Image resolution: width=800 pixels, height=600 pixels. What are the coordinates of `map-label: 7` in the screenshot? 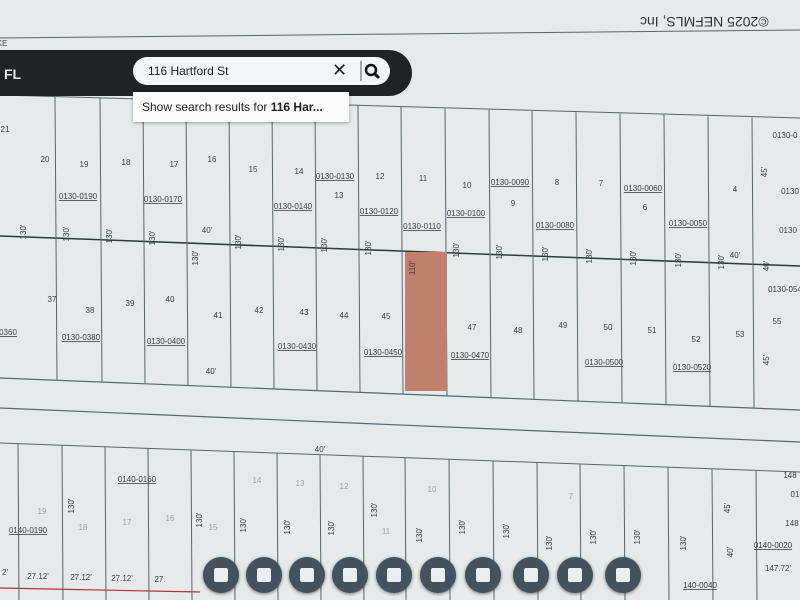 It's located at (601, 183).